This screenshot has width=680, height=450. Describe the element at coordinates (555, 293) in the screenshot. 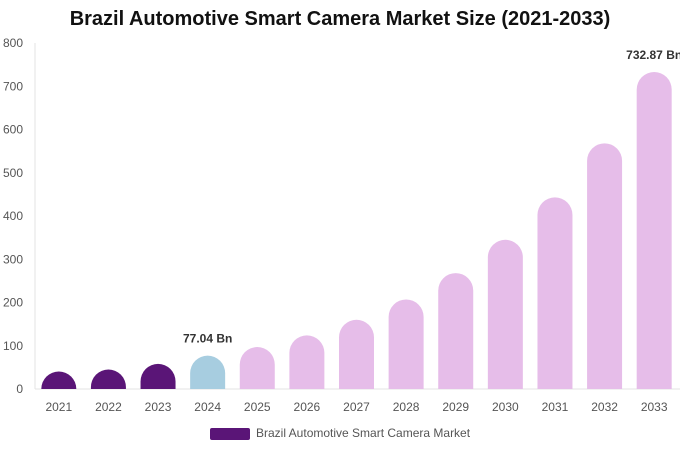

I see `bar-2031` at that location.